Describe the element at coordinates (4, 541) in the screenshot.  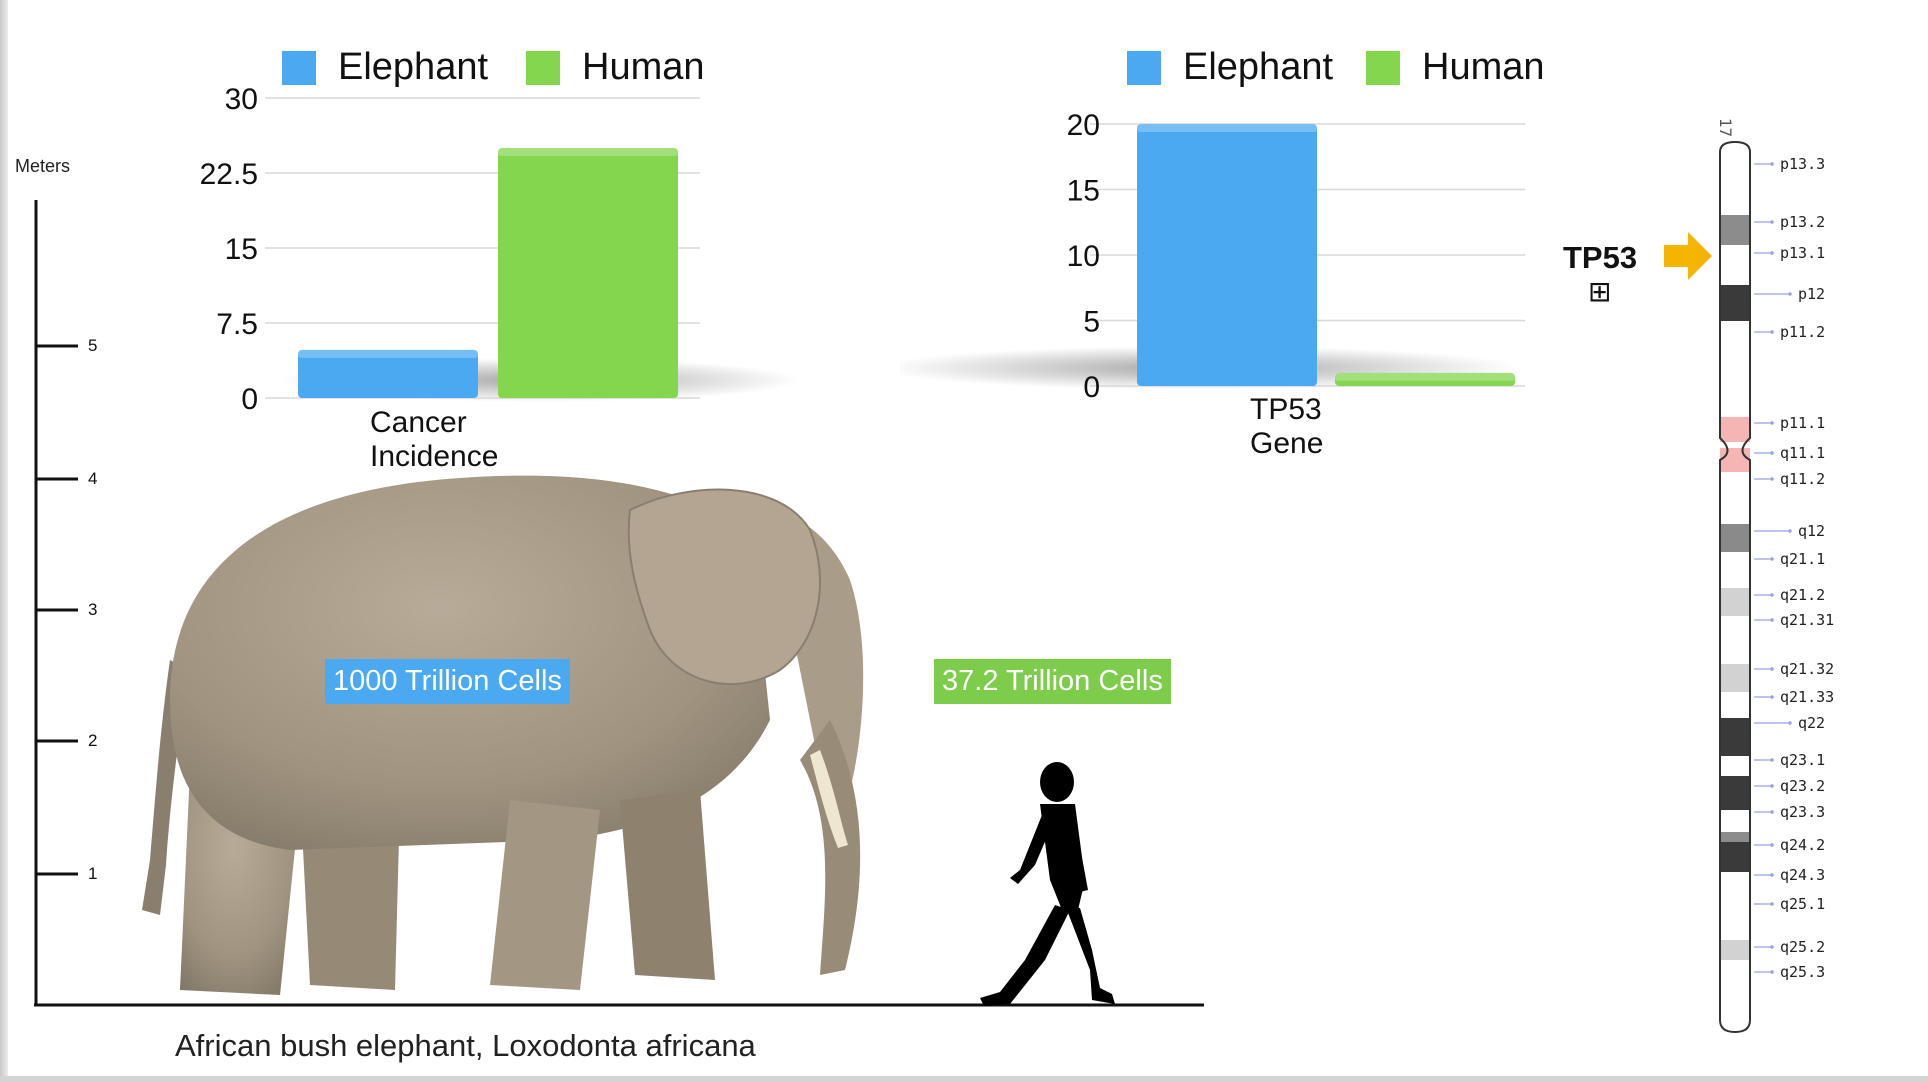
I see `window-edge` at that location.